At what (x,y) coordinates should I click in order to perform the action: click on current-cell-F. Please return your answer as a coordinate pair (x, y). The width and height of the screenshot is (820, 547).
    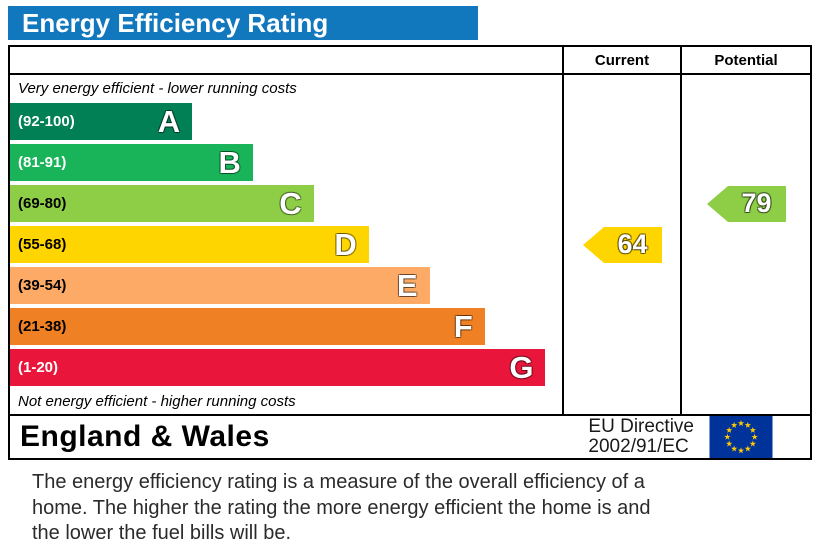
    Looking at the image, I should click on (621, 326).